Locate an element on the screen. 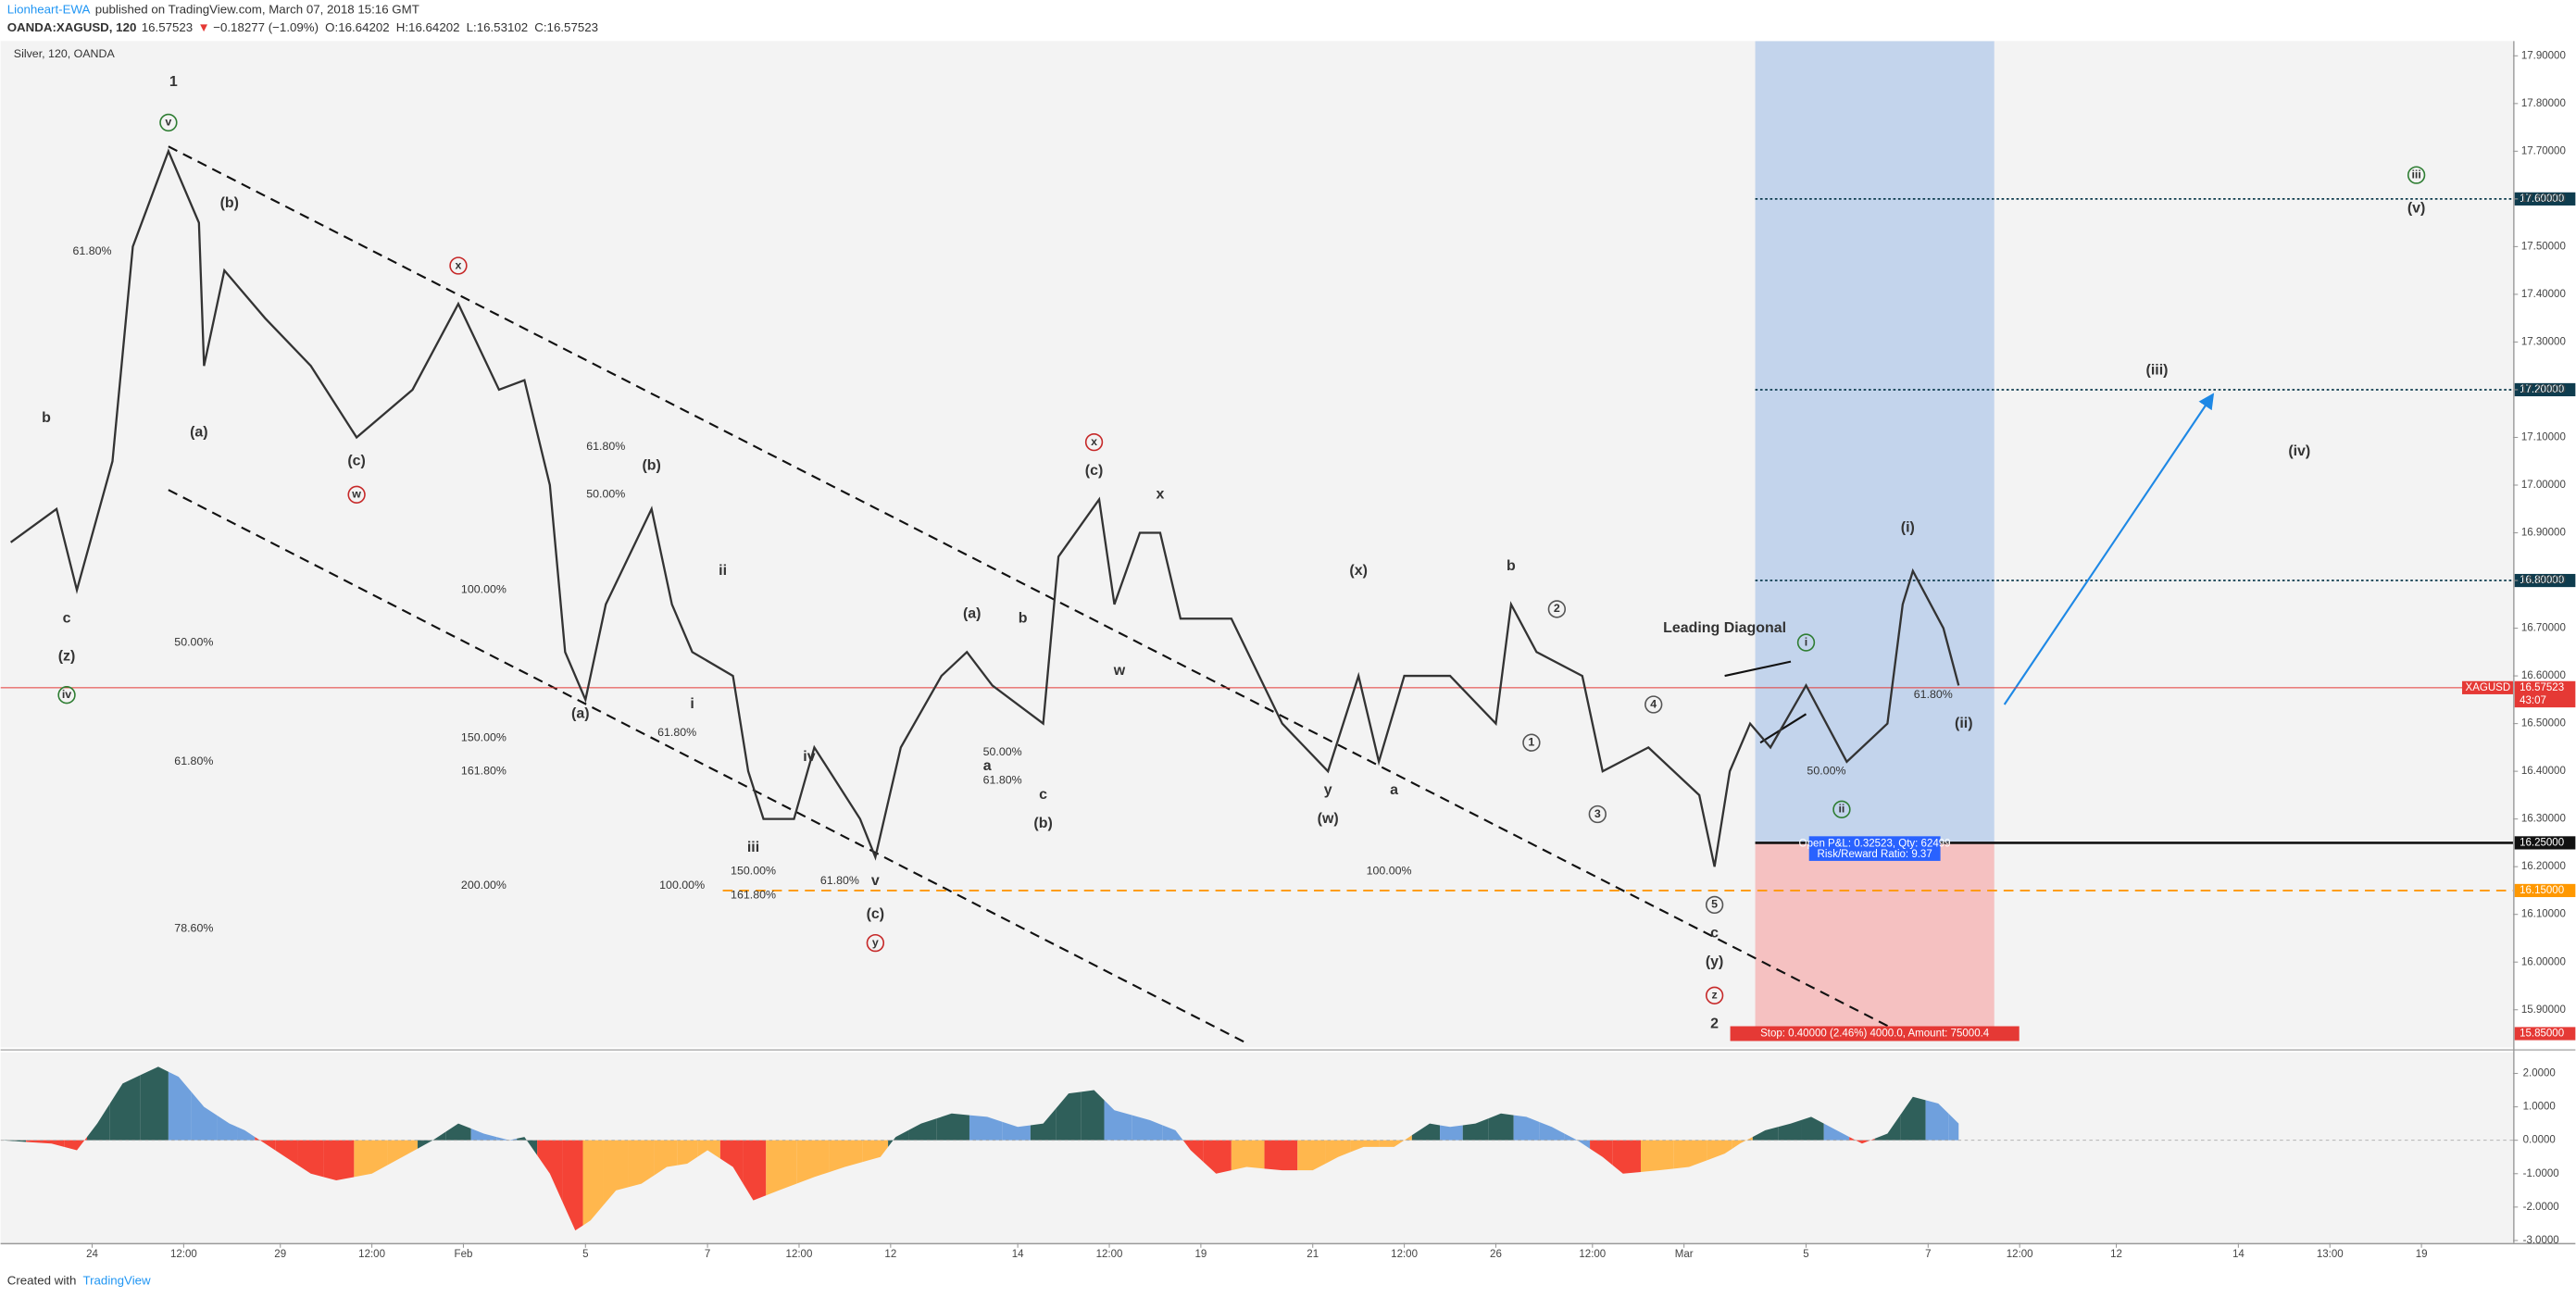  y-tick-label: 16.20000 is located at coordinates (2543, 866).